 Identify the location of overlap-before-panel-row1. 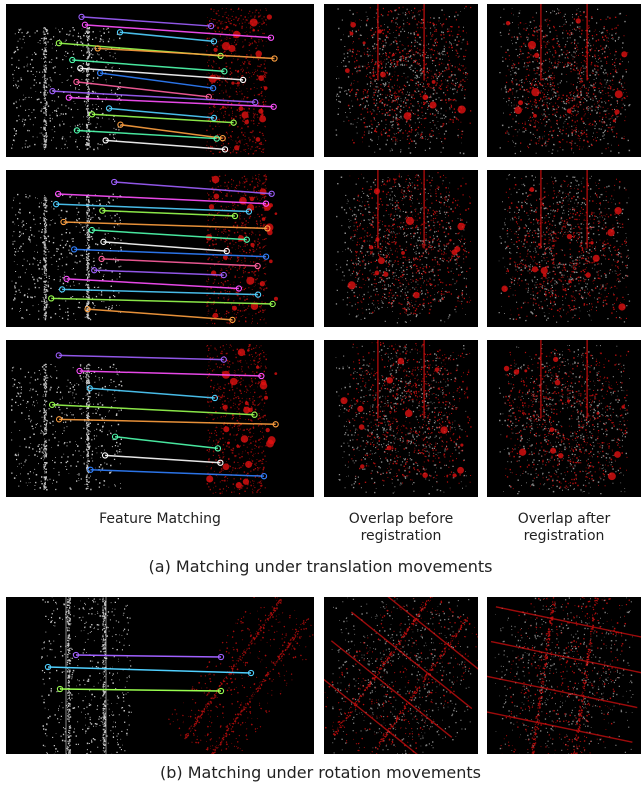
(401, 80).